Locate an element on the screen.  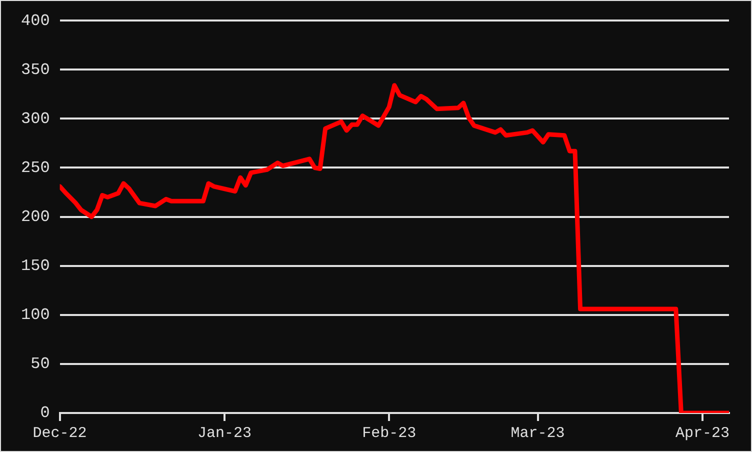
x-tick-label: Jan-23 is located at coordinates (224, 433).